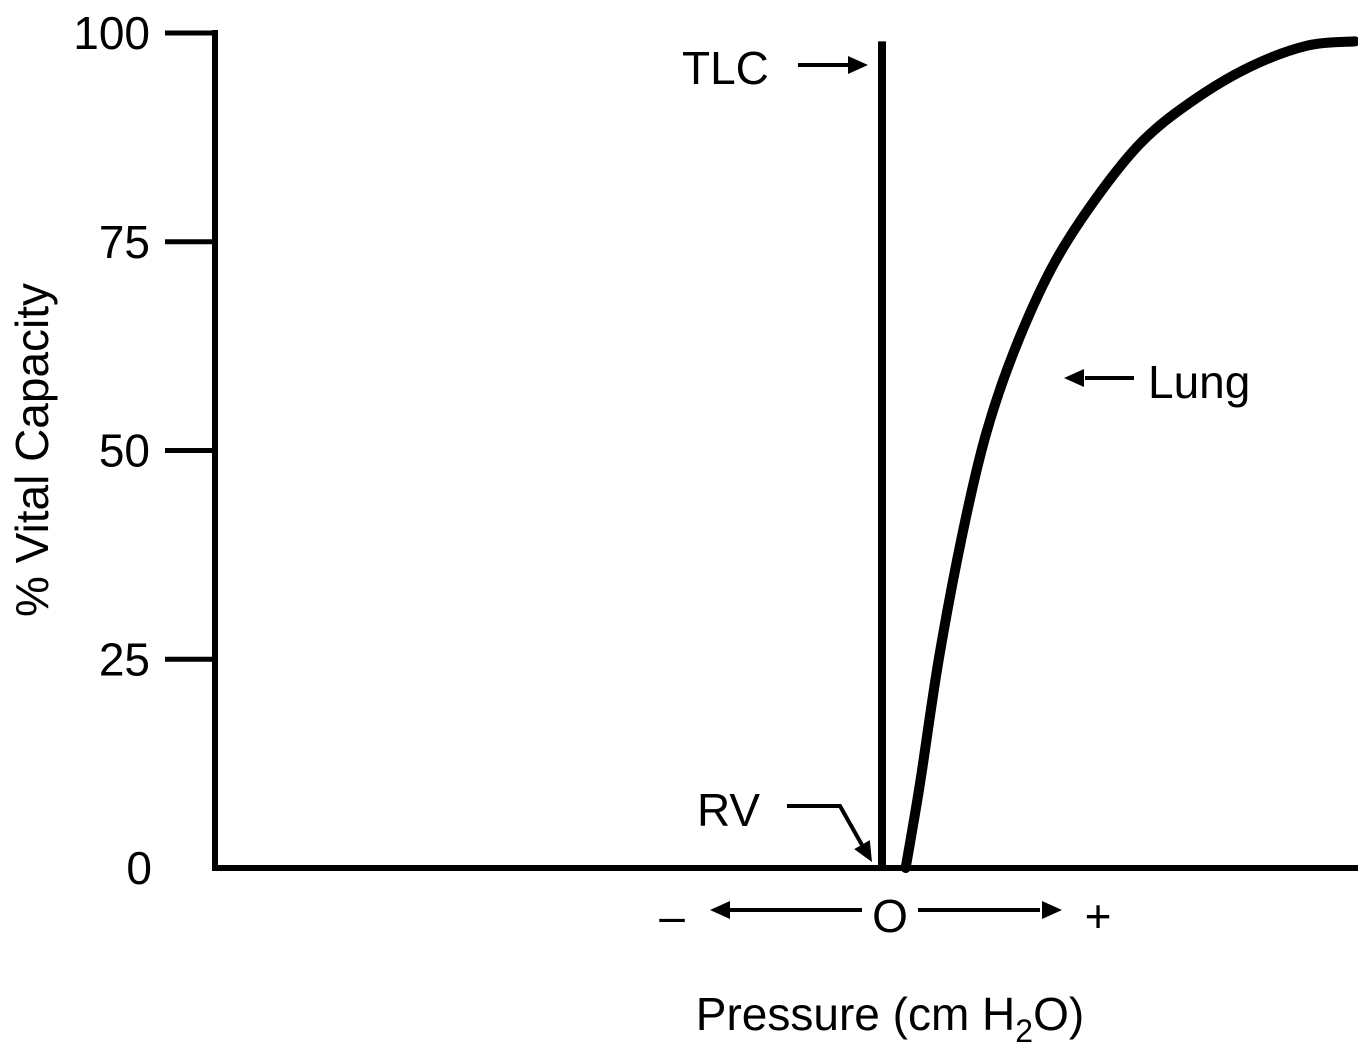 The image size is (1358, 1056). Describe the element at coordinates (672, 916) in the screenshot. I see `x-negative-label: –` at that location.